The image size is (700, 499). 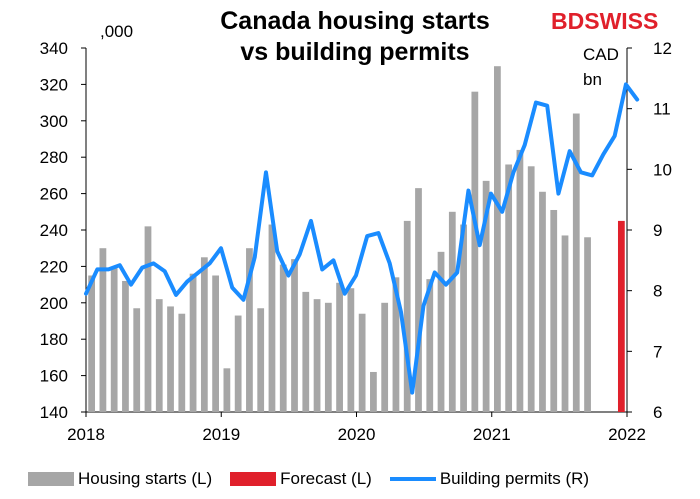 What do you see at coordinates (54, 339) in the screenshot?
I see `left-tick-label: 180` at bounding box center [54, 339].